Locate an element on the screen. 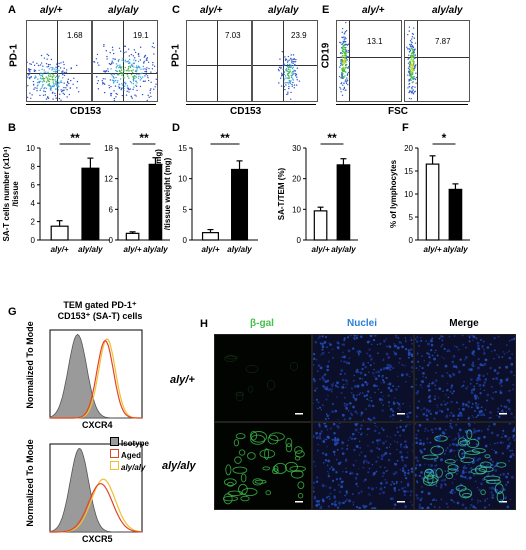 Image resolution: width=526 pixels, height=550 pixels. panel-label-e: E is located at coordinates (326, 10).